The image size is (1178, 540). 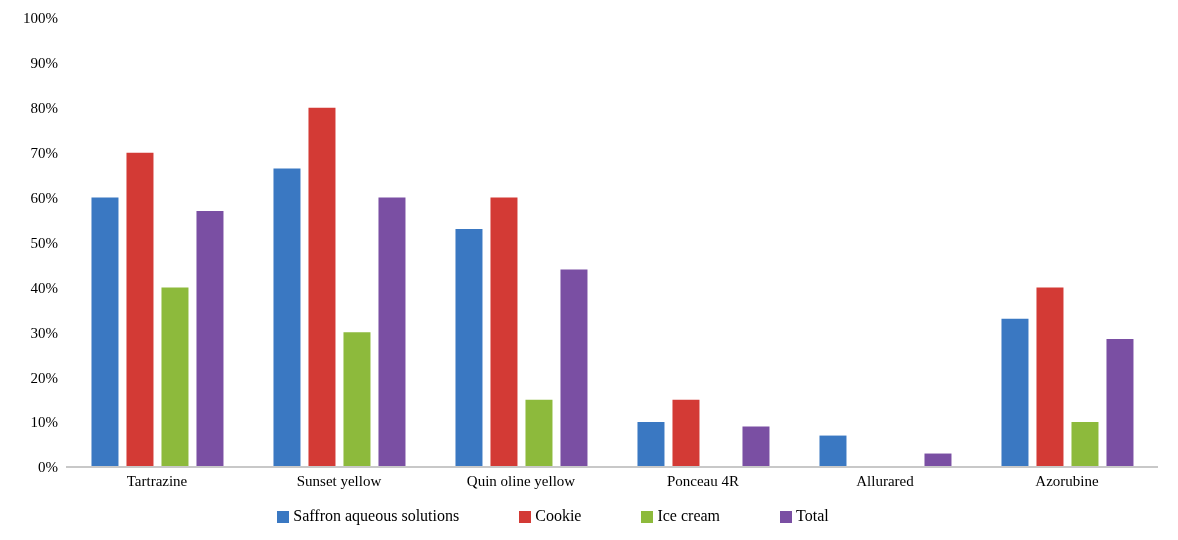 I want to click on x-tick-label: Azorubine, so click(x=1067, y=480).